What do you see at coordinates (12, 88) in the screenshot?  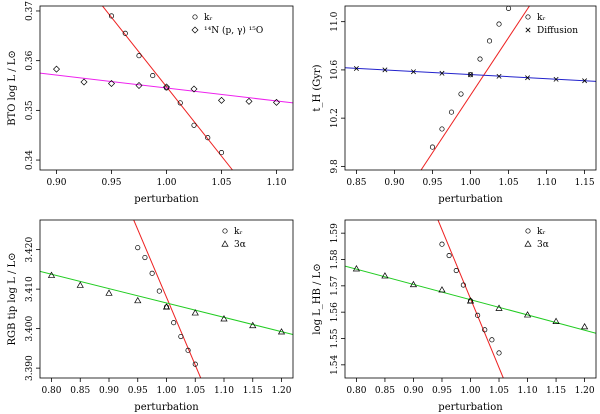 I see `y-axis-label: BTO log L / L⊙` at bounding box center [12, 88].